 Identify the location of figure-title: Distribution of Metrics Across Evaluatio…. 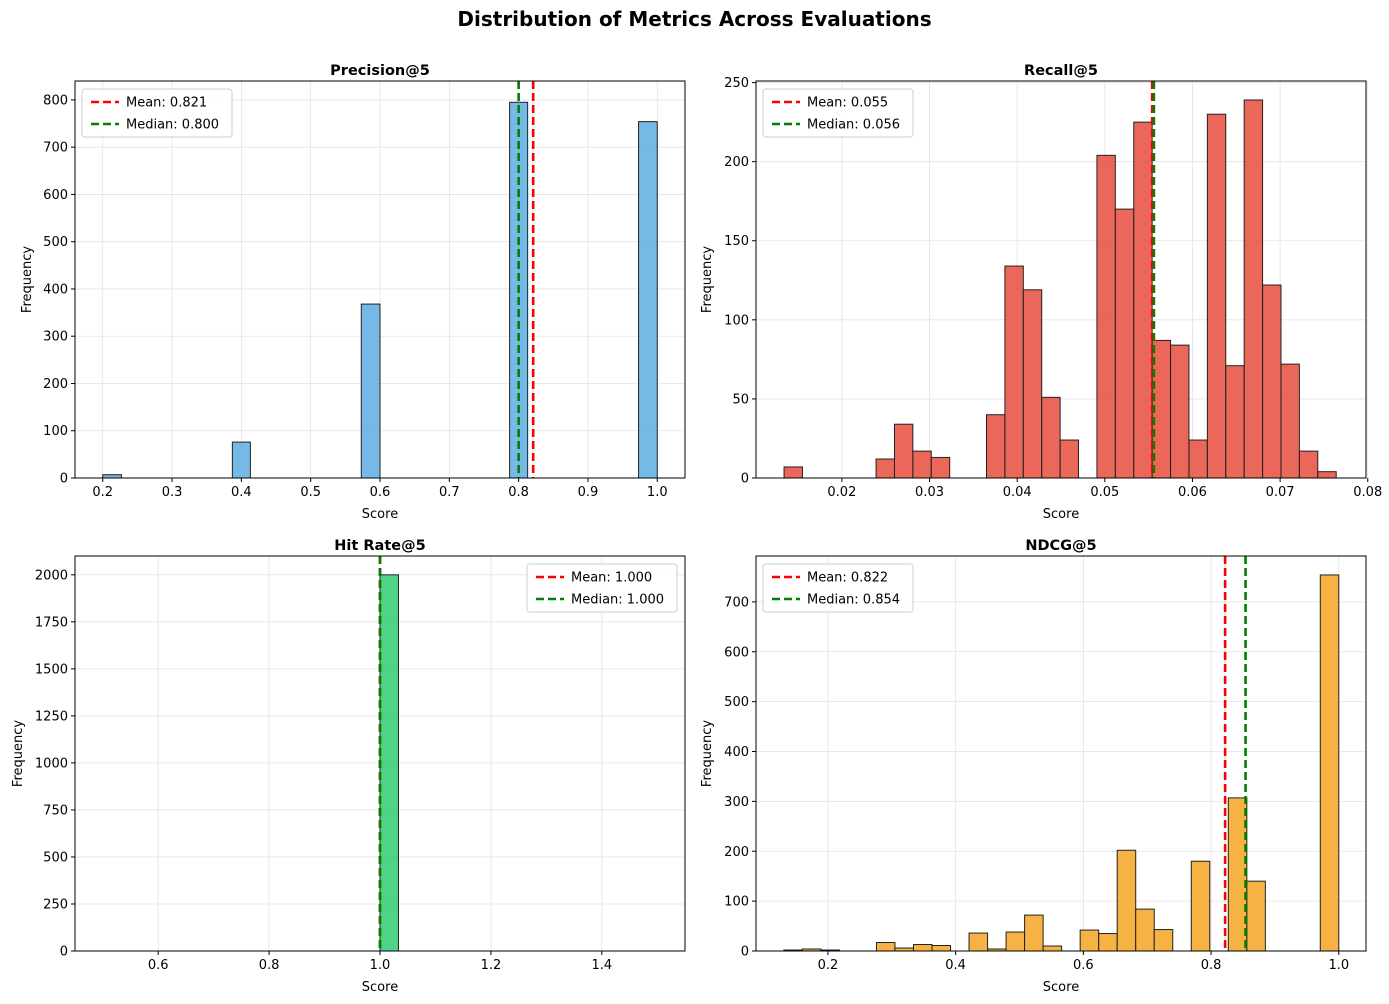
(694, 19).